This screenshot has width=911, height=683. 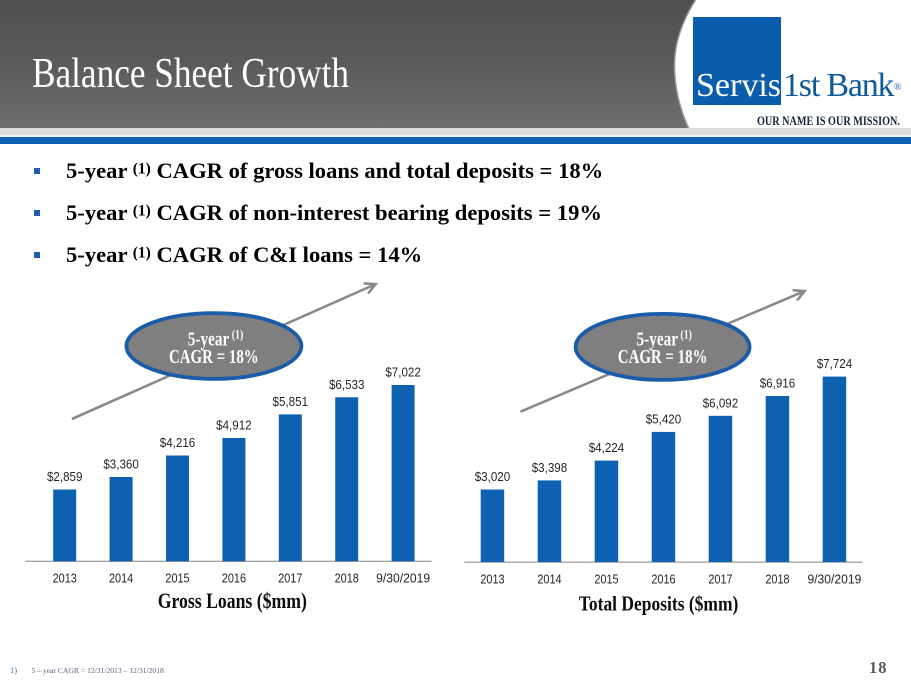 I want to click on svg-text: Total Deposits ($mm), so click(x=659, y=604).